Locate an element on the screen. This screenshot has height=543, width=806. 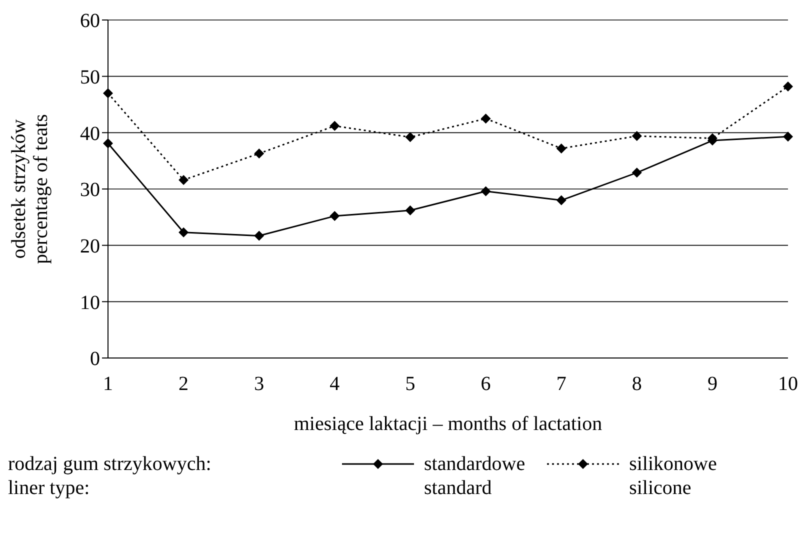
y-tick-label: 30 is located at coordinates (90, 190).